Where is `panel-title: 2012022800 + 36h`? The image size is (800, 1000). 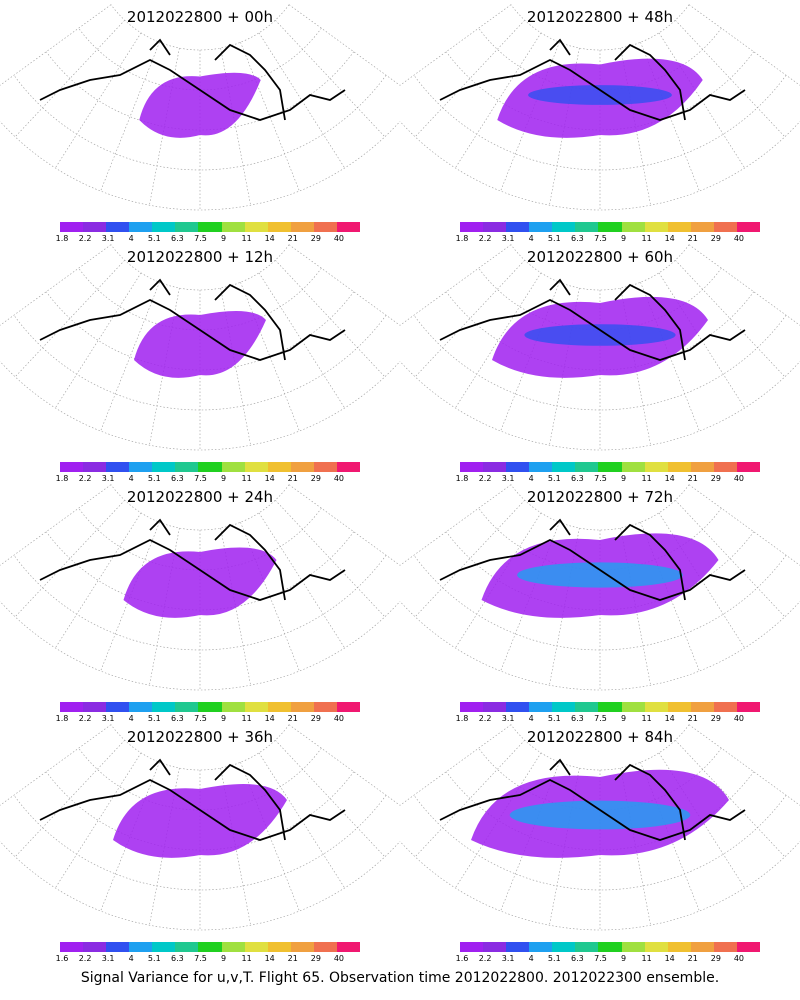
panel-title: 2012022800 + 36h is located at coordinates (200, 737).